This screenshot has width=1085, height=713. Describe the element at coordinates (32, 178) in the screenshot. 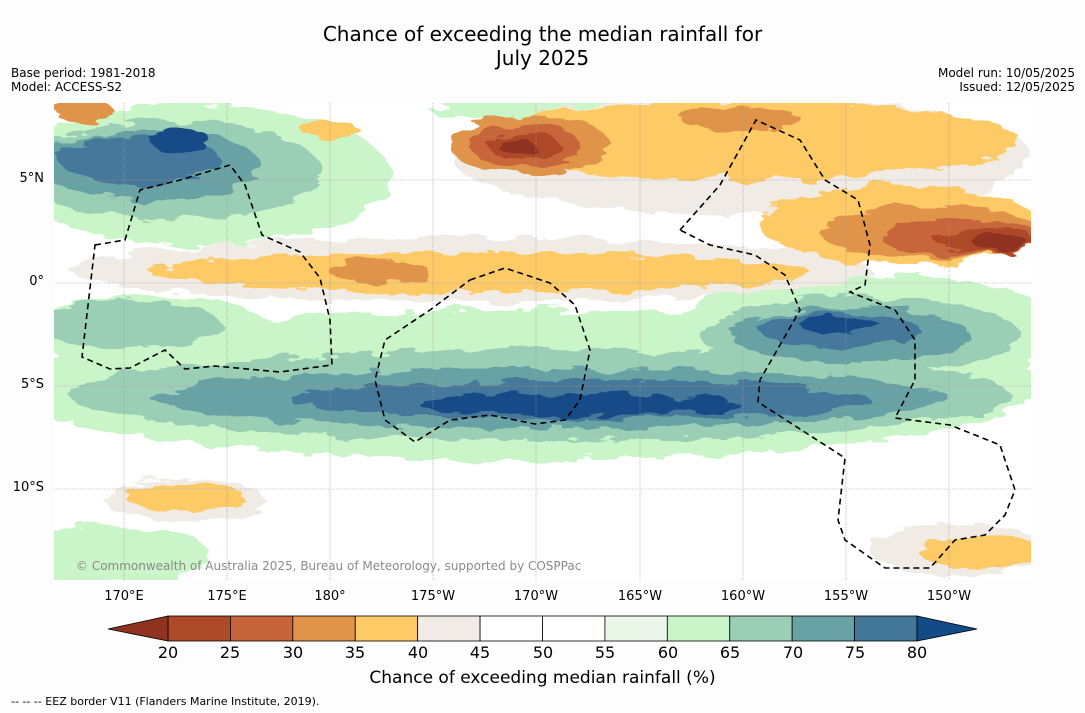

I see `lat-label-5n: 5°N` at that location.